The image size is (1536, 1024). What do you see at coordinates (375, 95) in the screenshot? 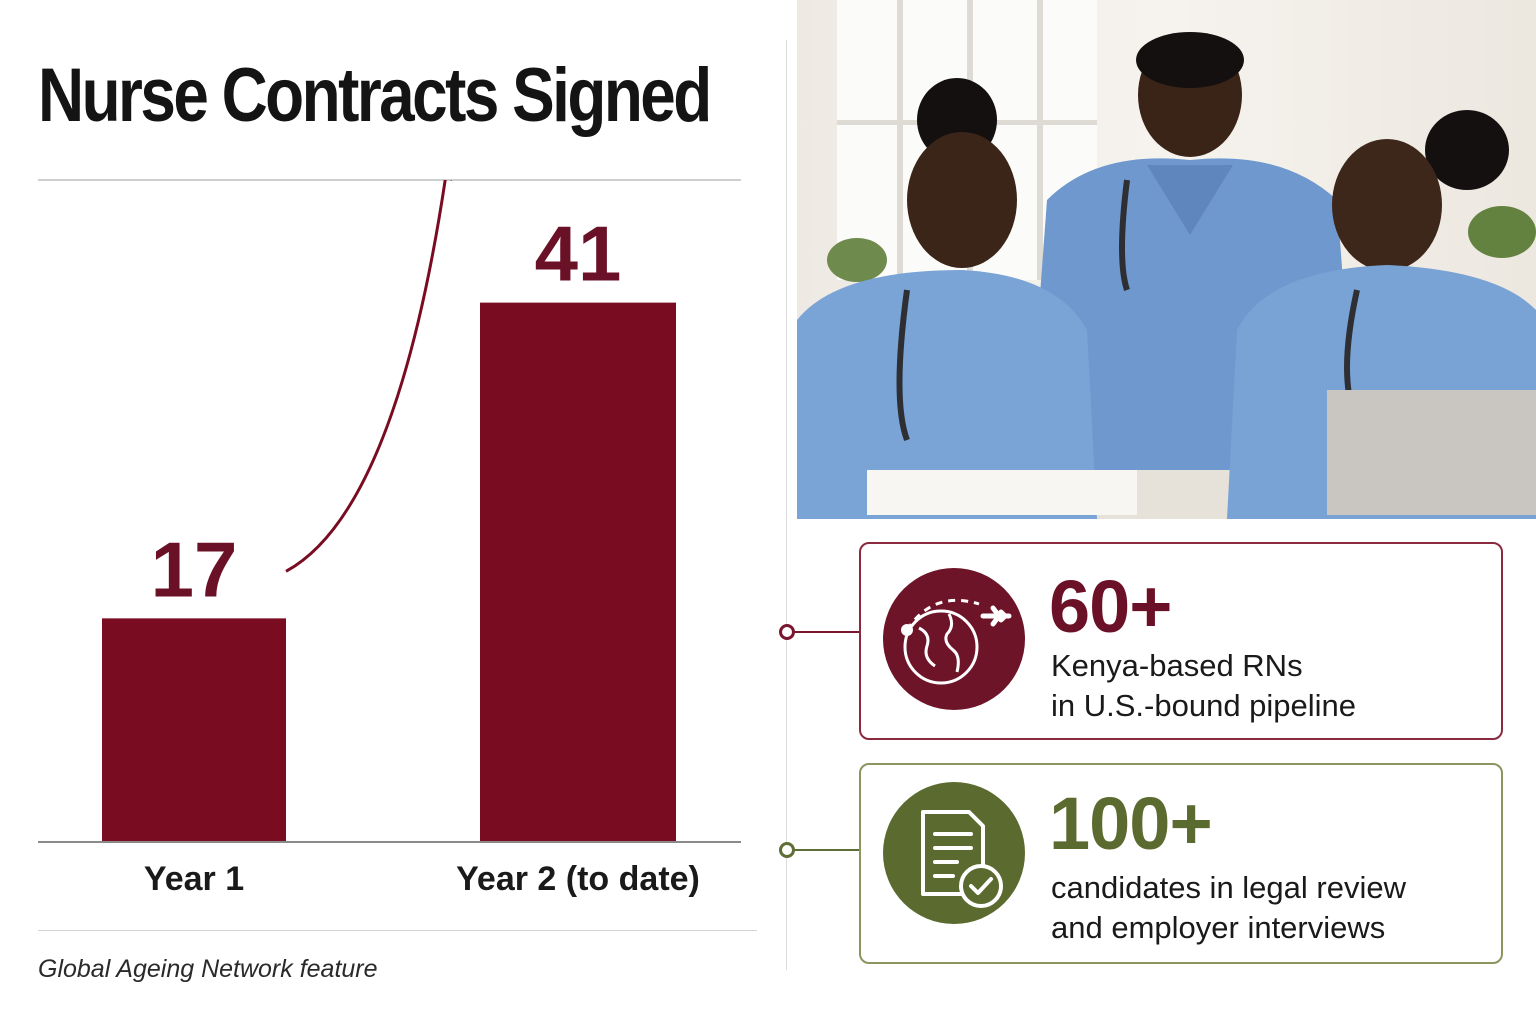
I see `page-title: Nurse Contracts Signed` at bounding box center [375, 95].